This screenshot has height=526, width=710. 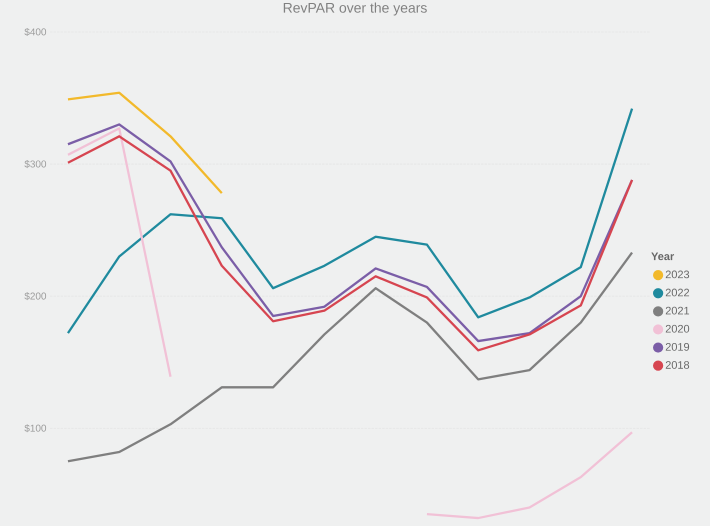 What do you see at coordinates (35, 428) in the screenshot?
I see `y-tick-label: $100` at bounding box center [35, 428].